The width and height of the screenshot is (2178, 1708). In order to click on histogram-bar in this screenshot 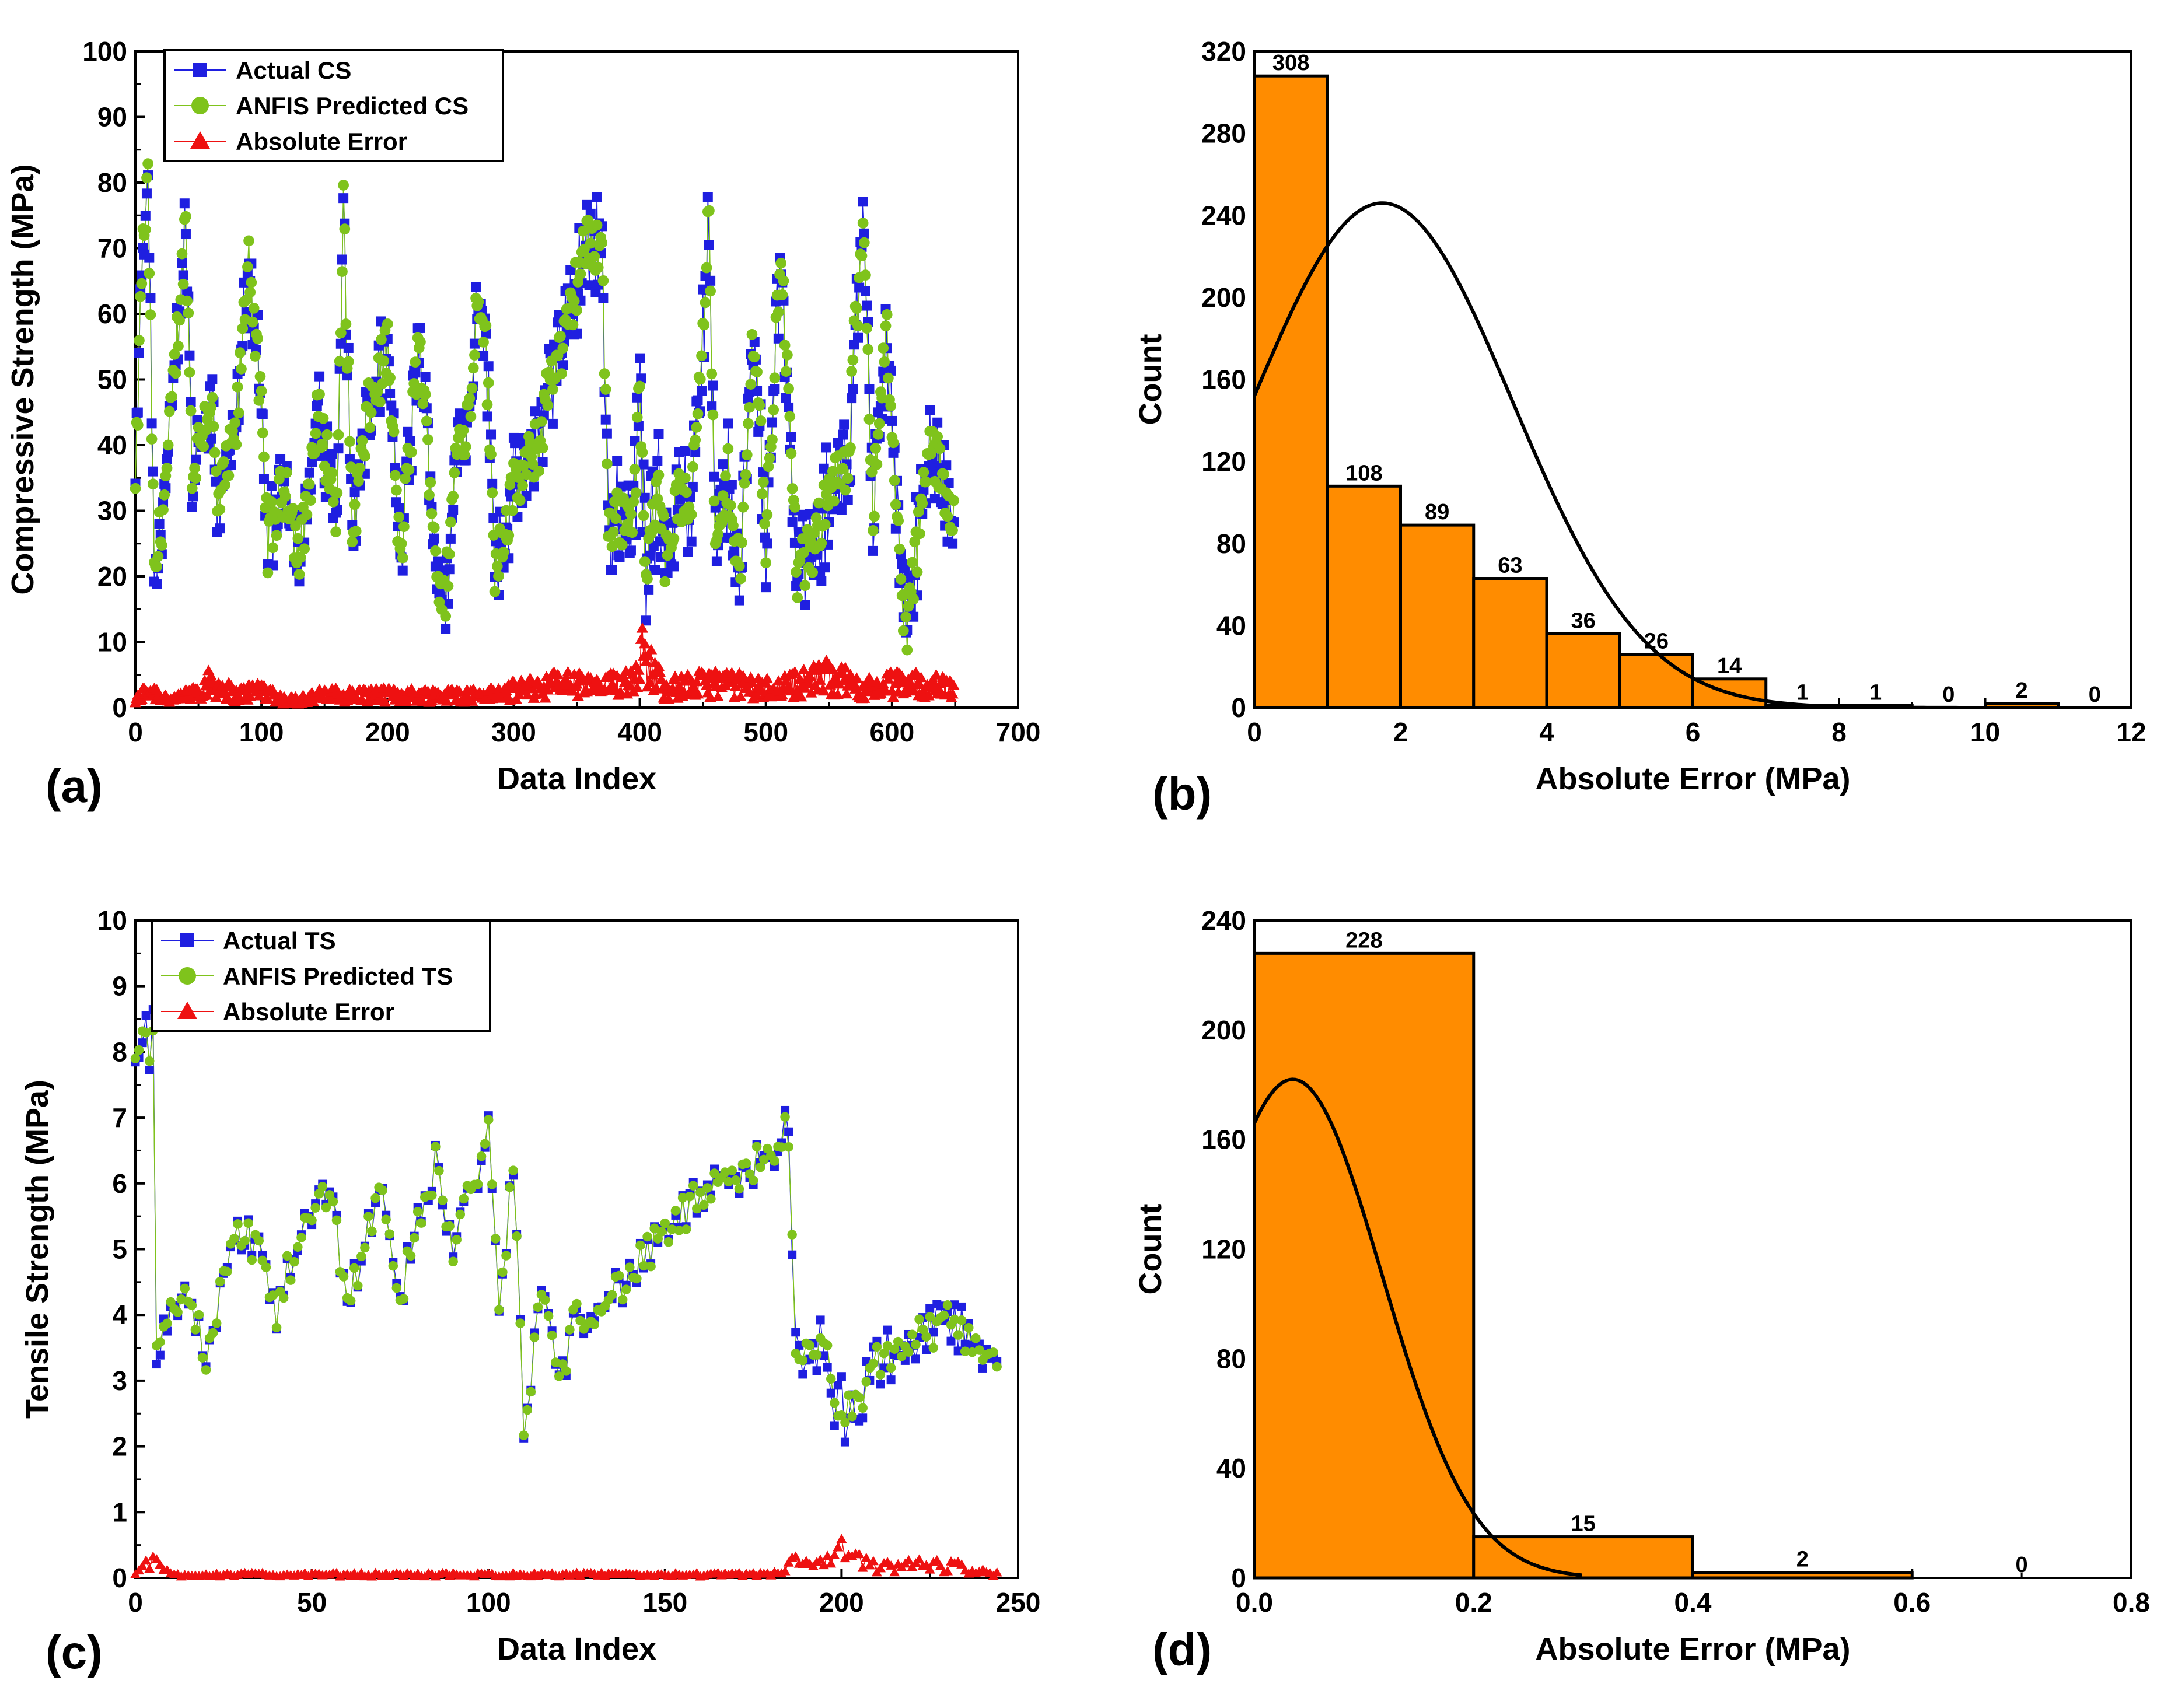, I will do `click(1583, 1557)`.